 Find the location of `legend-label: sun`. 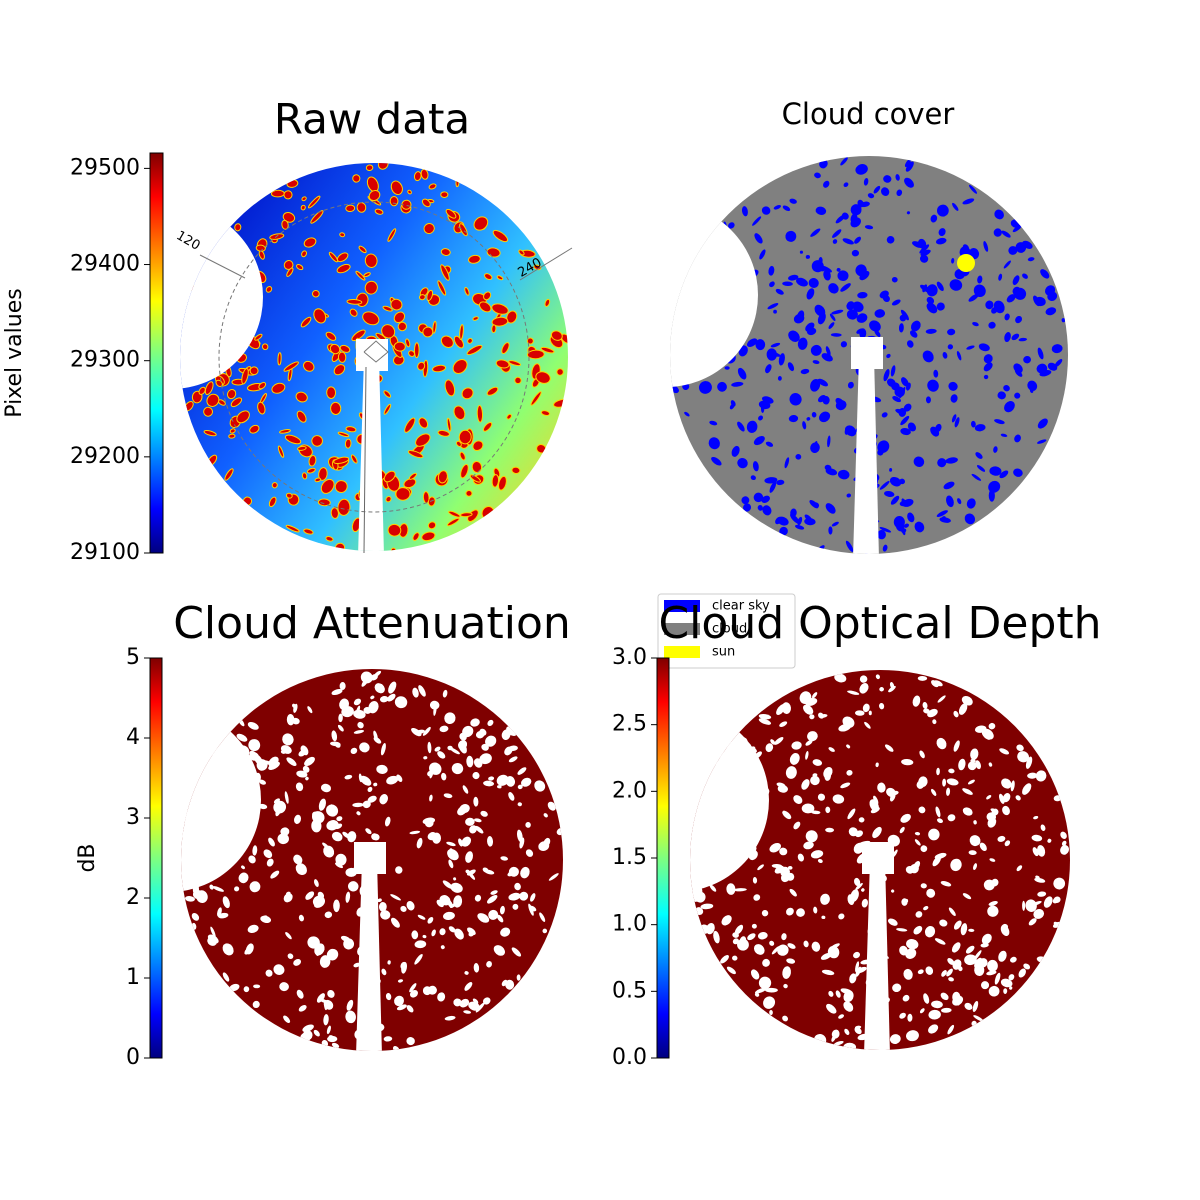

legend-label: sun is located at coordinates (723, 652).